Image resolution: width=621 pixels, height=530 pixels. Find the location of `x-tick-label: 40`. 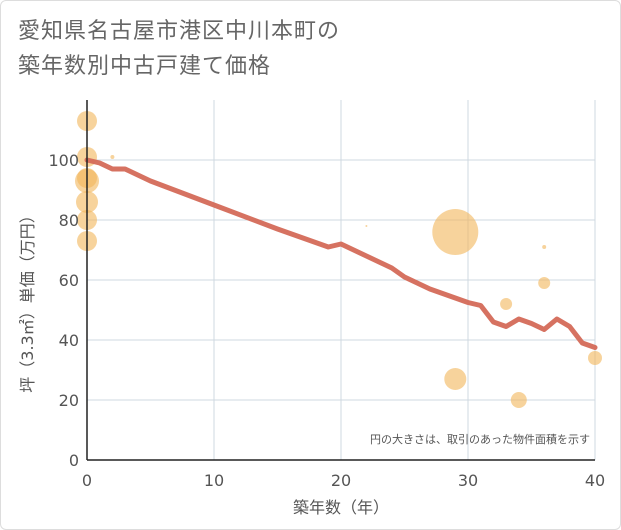

x-tick-label: 40 is located at coordinates (595, 480).